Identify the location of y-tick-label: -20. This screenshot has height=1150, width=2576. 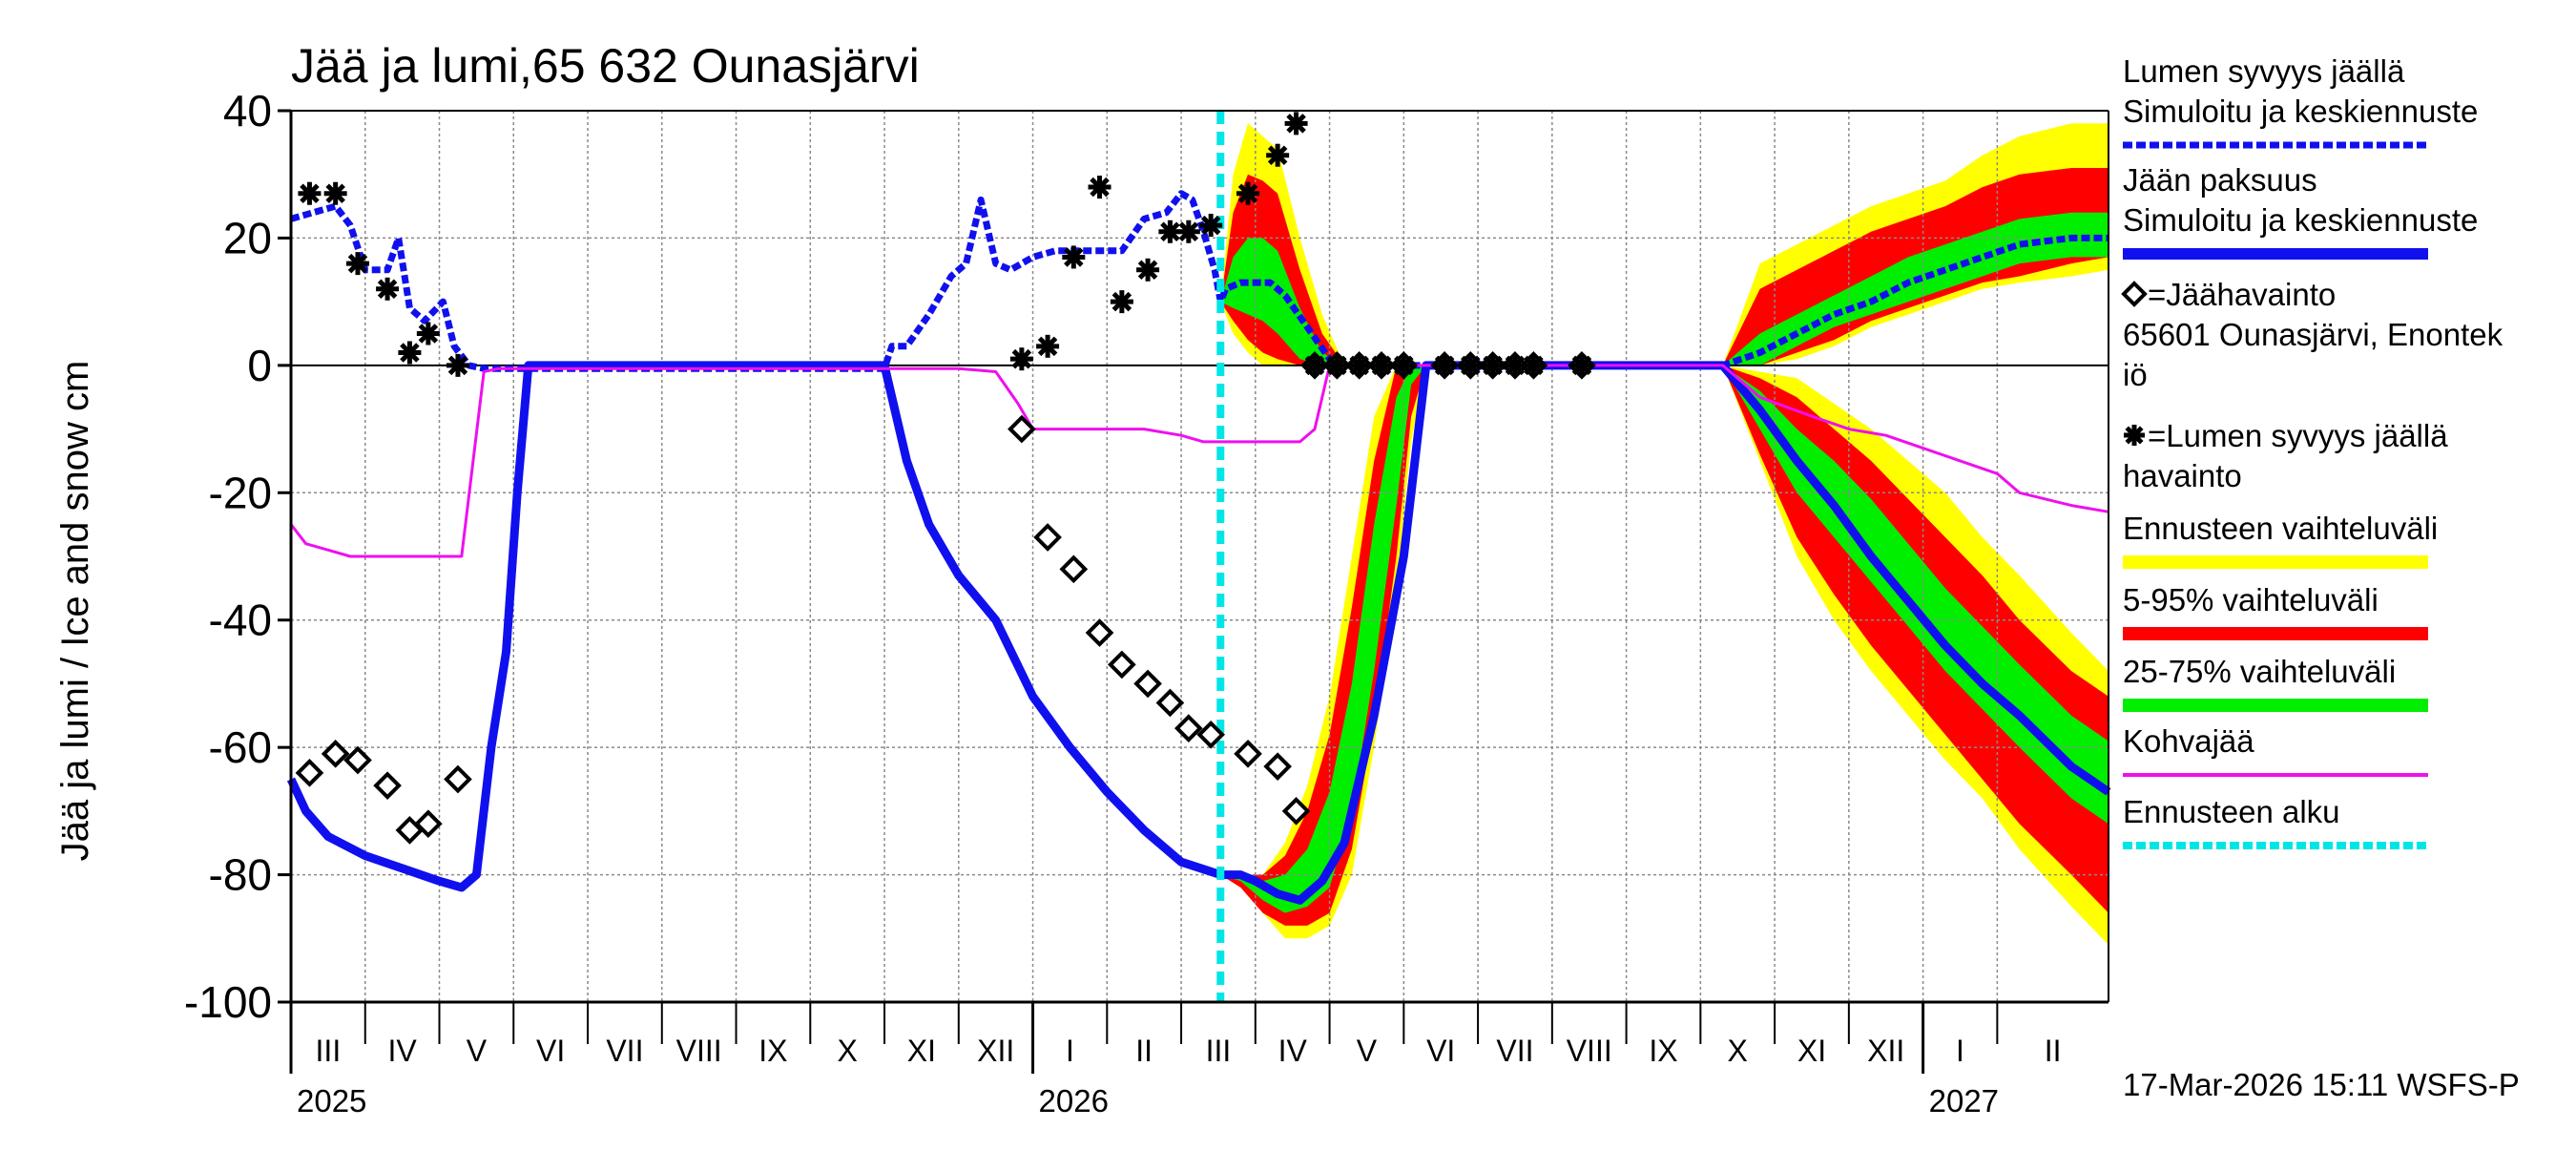
(240, 492).